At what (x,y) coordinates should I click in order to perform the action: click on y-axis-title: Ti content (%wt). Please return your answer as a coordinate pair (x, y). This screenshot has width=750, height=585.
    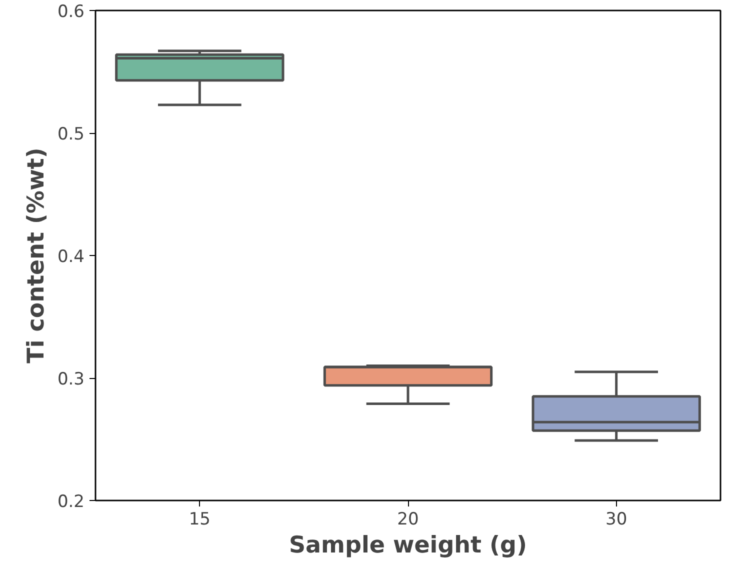
    Looking at the image, I should click on (36, 256).